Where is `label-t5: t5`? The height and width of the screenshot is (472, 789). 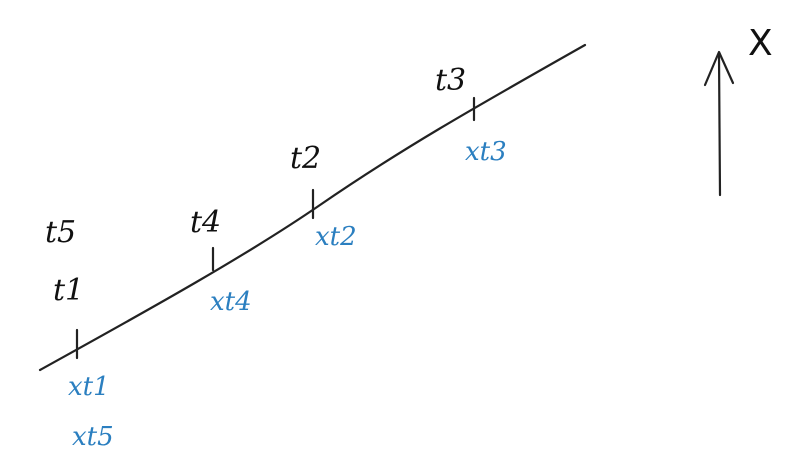
label-t5: t5 is located at coordinates (60, 232).